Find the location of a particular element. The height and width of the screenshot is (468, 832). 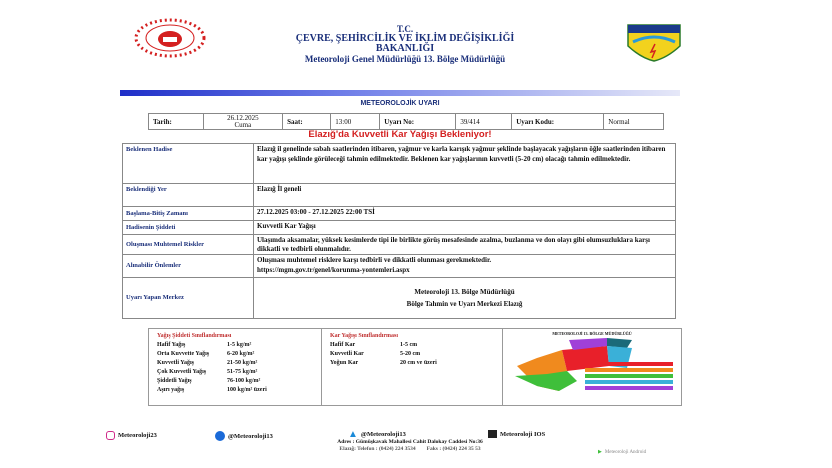

android-link: ▶ Meteoroloji Android is located at coordinates (622, 452).